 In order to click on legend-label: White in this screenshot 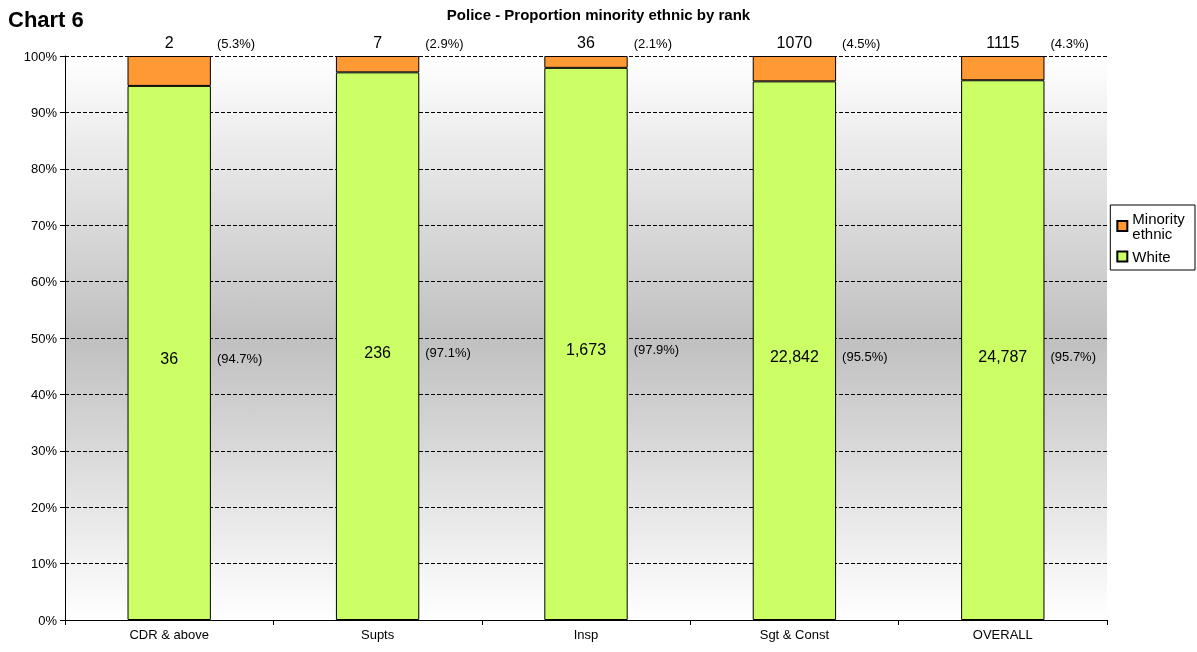, I will do `click(1151, 256)`.